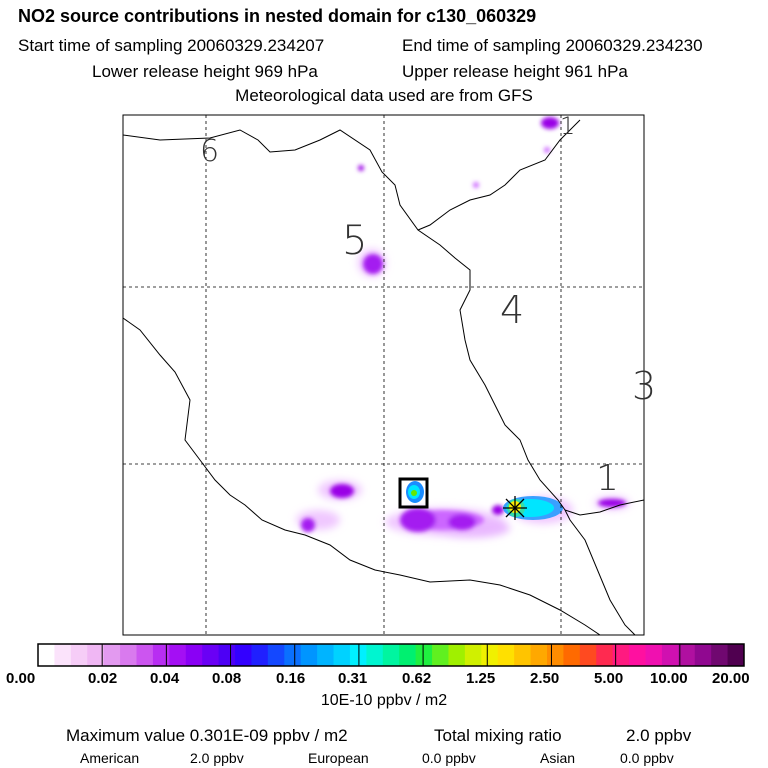 The image size is (768, 768). I want to click on tick-label: 10.00, so click(669, 678).